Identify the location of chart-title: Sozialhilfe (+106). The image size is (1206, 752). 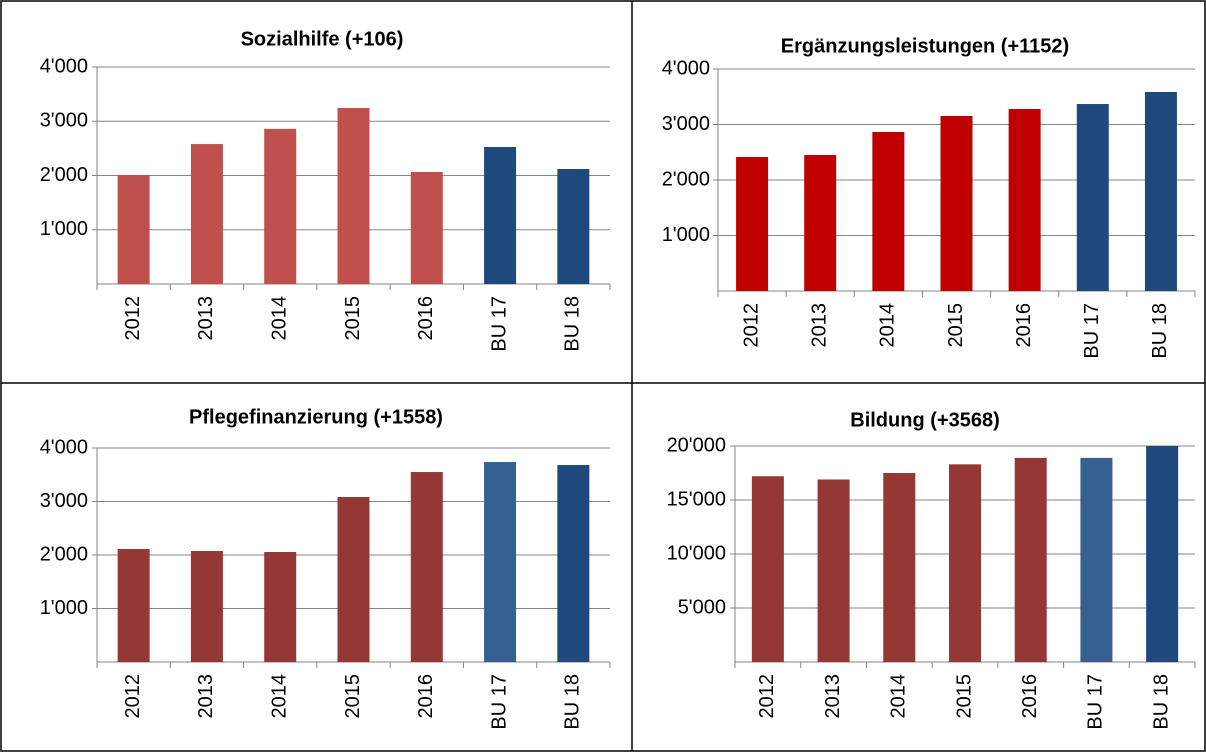
(322, 39).